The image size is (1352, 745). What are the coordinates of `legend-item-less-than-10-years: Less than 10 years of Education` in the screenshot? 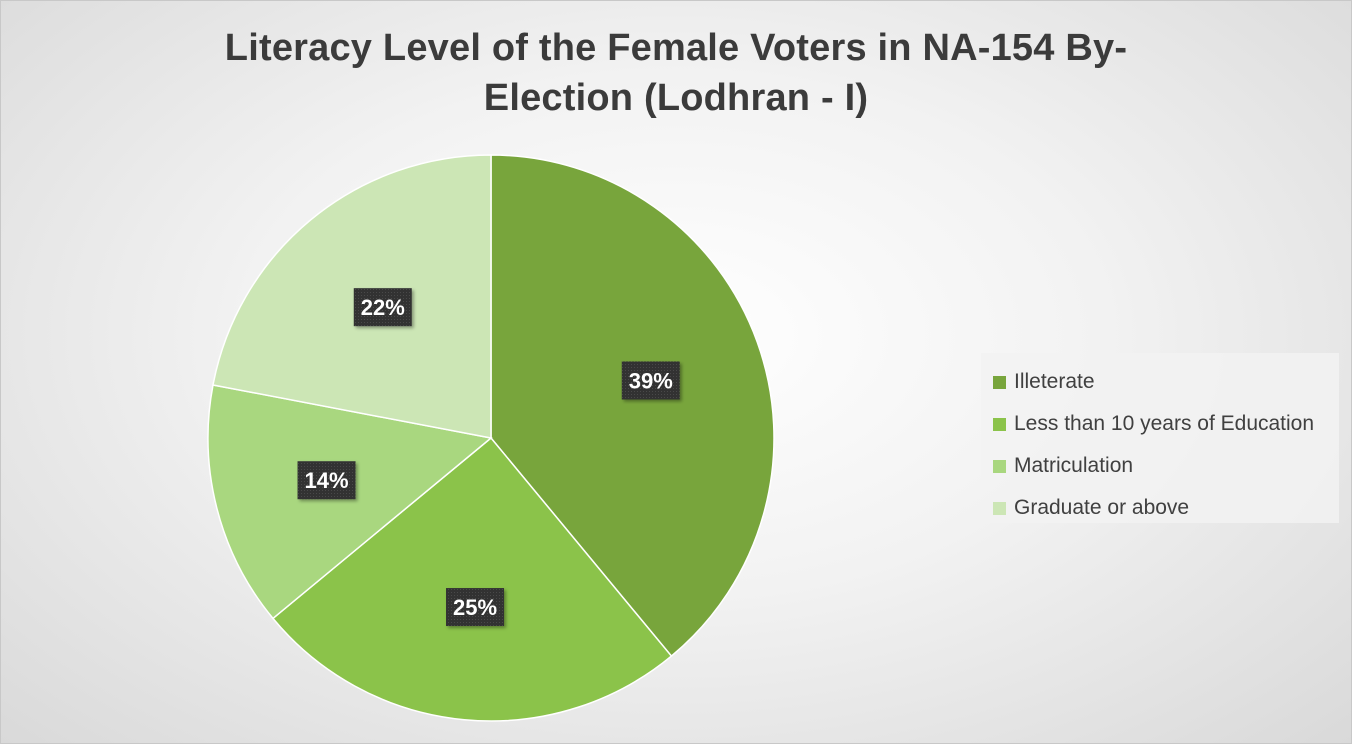 It's located at (1166, 424).